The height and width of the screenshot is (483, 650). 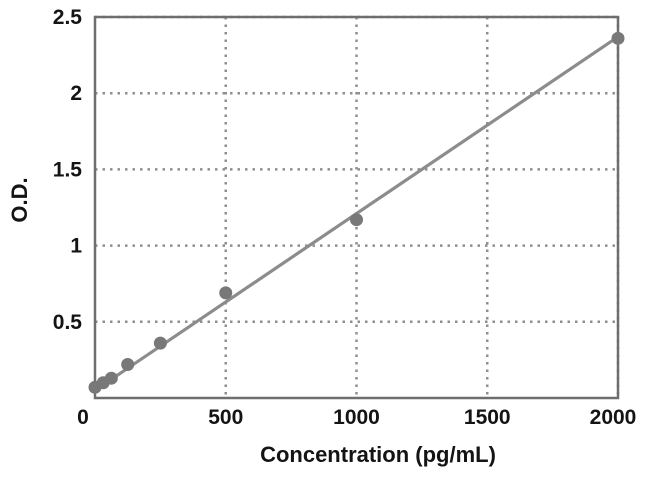 What do you see at coordinates (68, 322) in the screenshot?
I see `y-tick-label: 0.5` at bounding box center [68, 322].